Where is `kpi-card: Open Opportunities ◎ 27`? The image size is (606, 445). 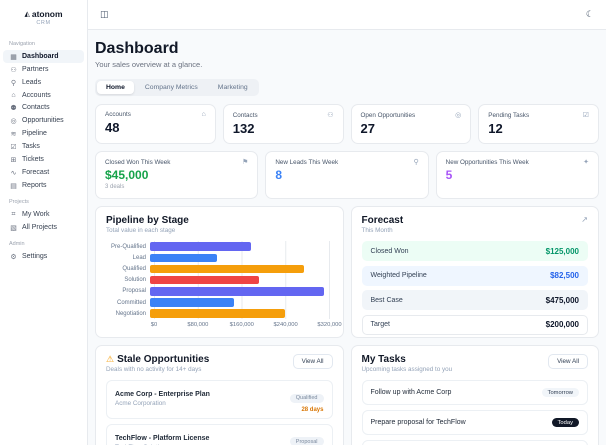
kpi-card: Open Opportunities ◎ 27 is located at coordinates (411, 124).